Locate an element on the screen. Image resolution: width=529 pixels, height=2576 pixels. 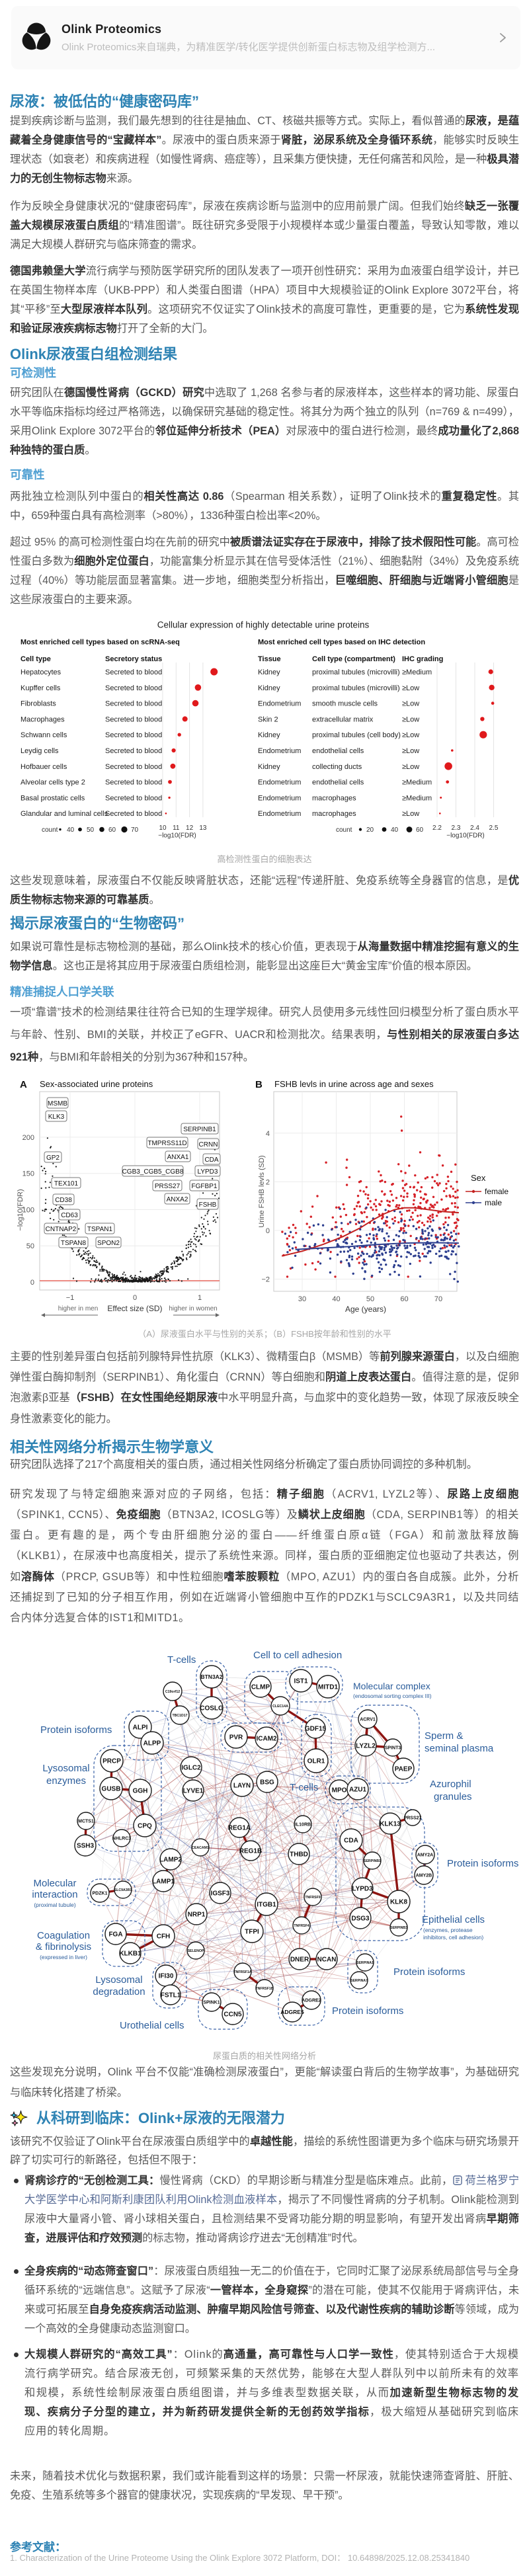
svg-text: collecting ducts is located at coordinates (337, 767).